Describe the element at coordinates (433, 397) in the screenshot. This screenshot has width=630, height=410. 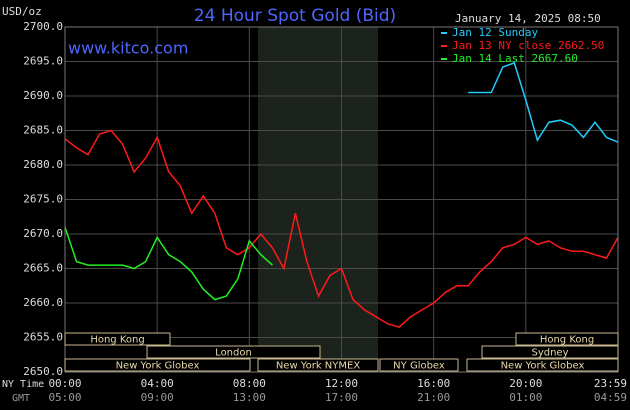
I see `x2-tick-label: 21:00` at that location.